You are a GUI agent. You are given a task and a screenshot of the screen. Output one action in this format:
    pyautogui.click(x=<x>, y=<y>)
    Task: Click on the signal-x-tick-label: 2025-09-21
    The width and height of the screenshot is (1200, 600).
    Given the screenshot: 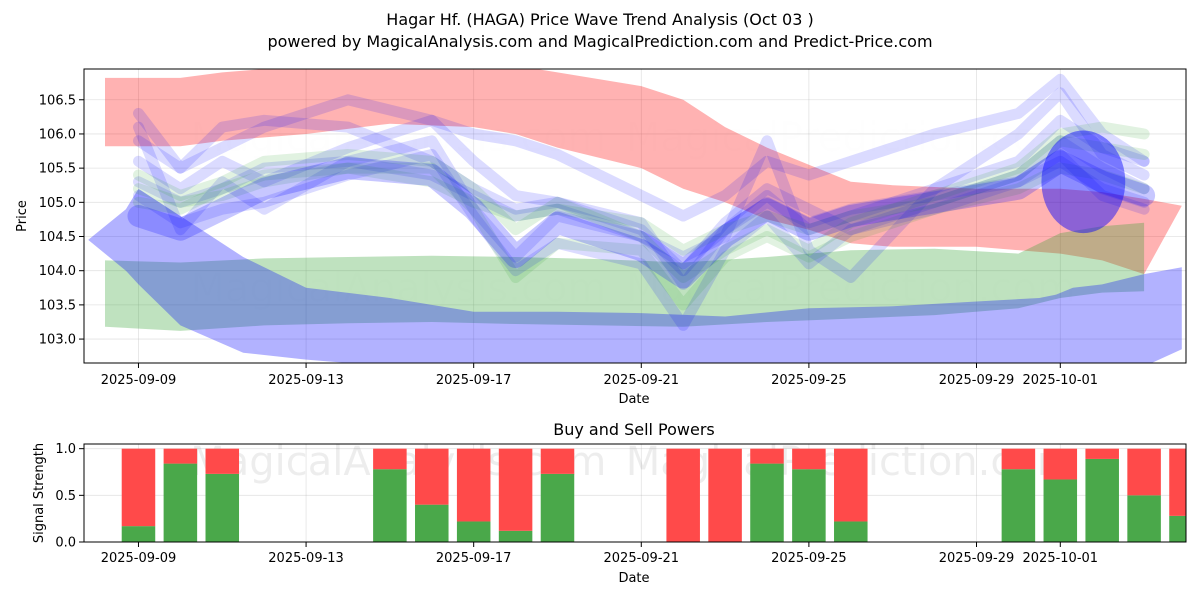 What is the action you would take?
    pyautogui.click(x=642, y=558)
    